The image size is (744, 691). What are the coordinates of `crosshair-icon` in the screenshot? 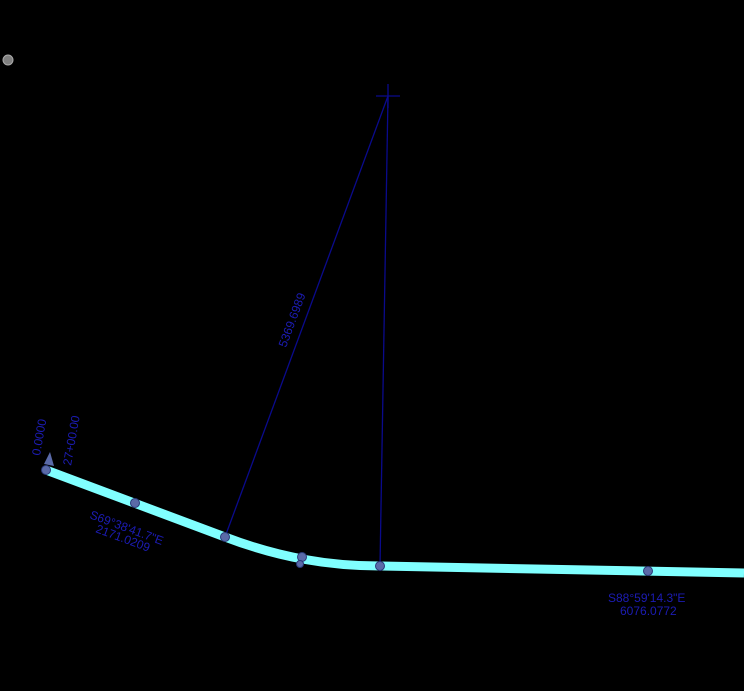 It's located at (388, 96).